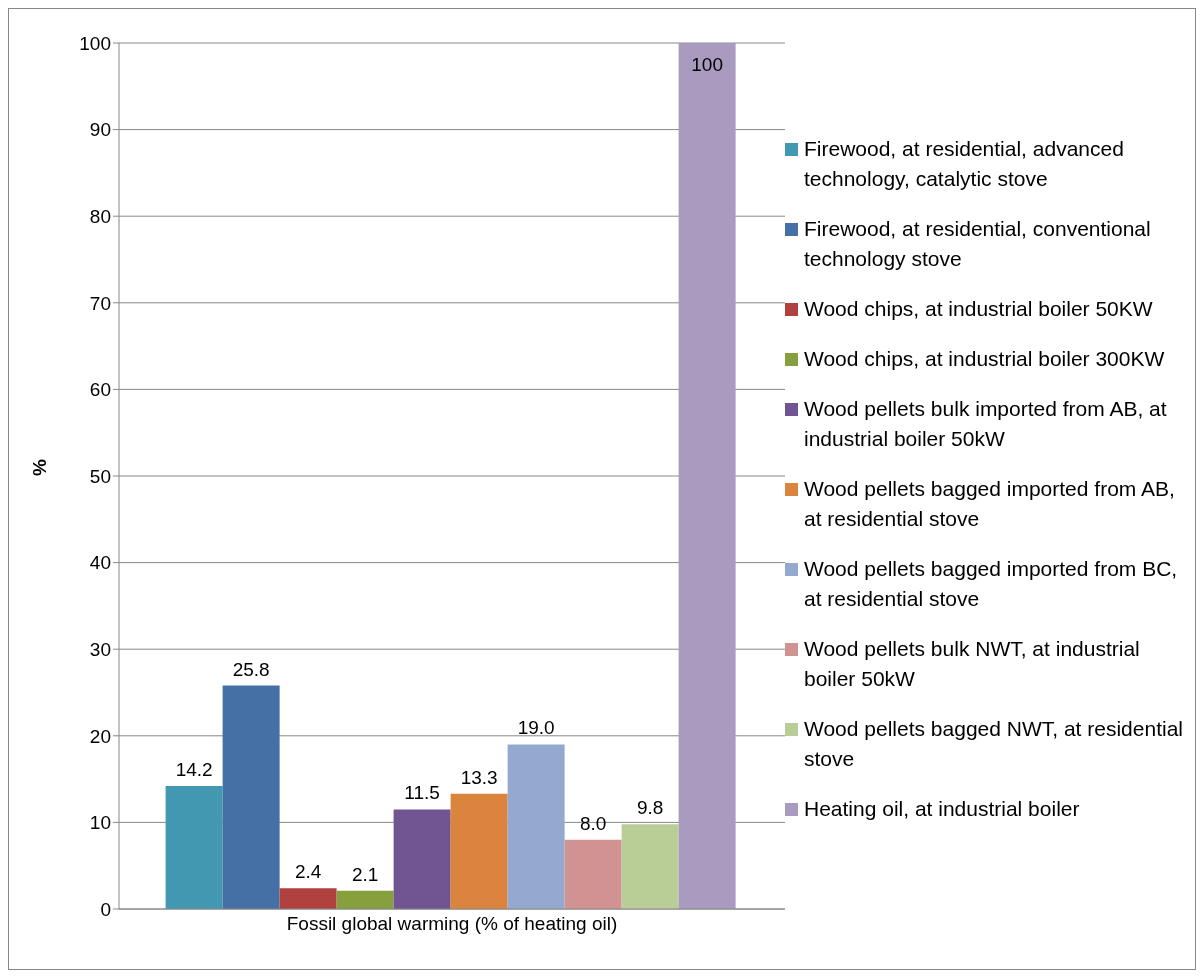 The image size is (1204, 979). Describe the element at coordinates (100, 823) in the screenshot. I see `y-tick-label: 10` at that location.